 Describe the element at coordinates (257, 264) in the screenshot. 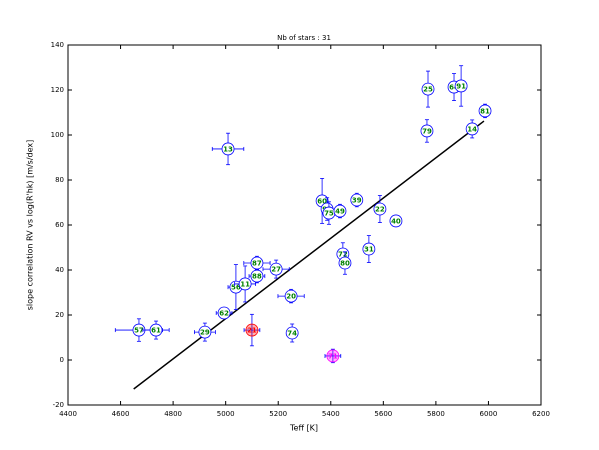

I see `point-label: 87` at that location.